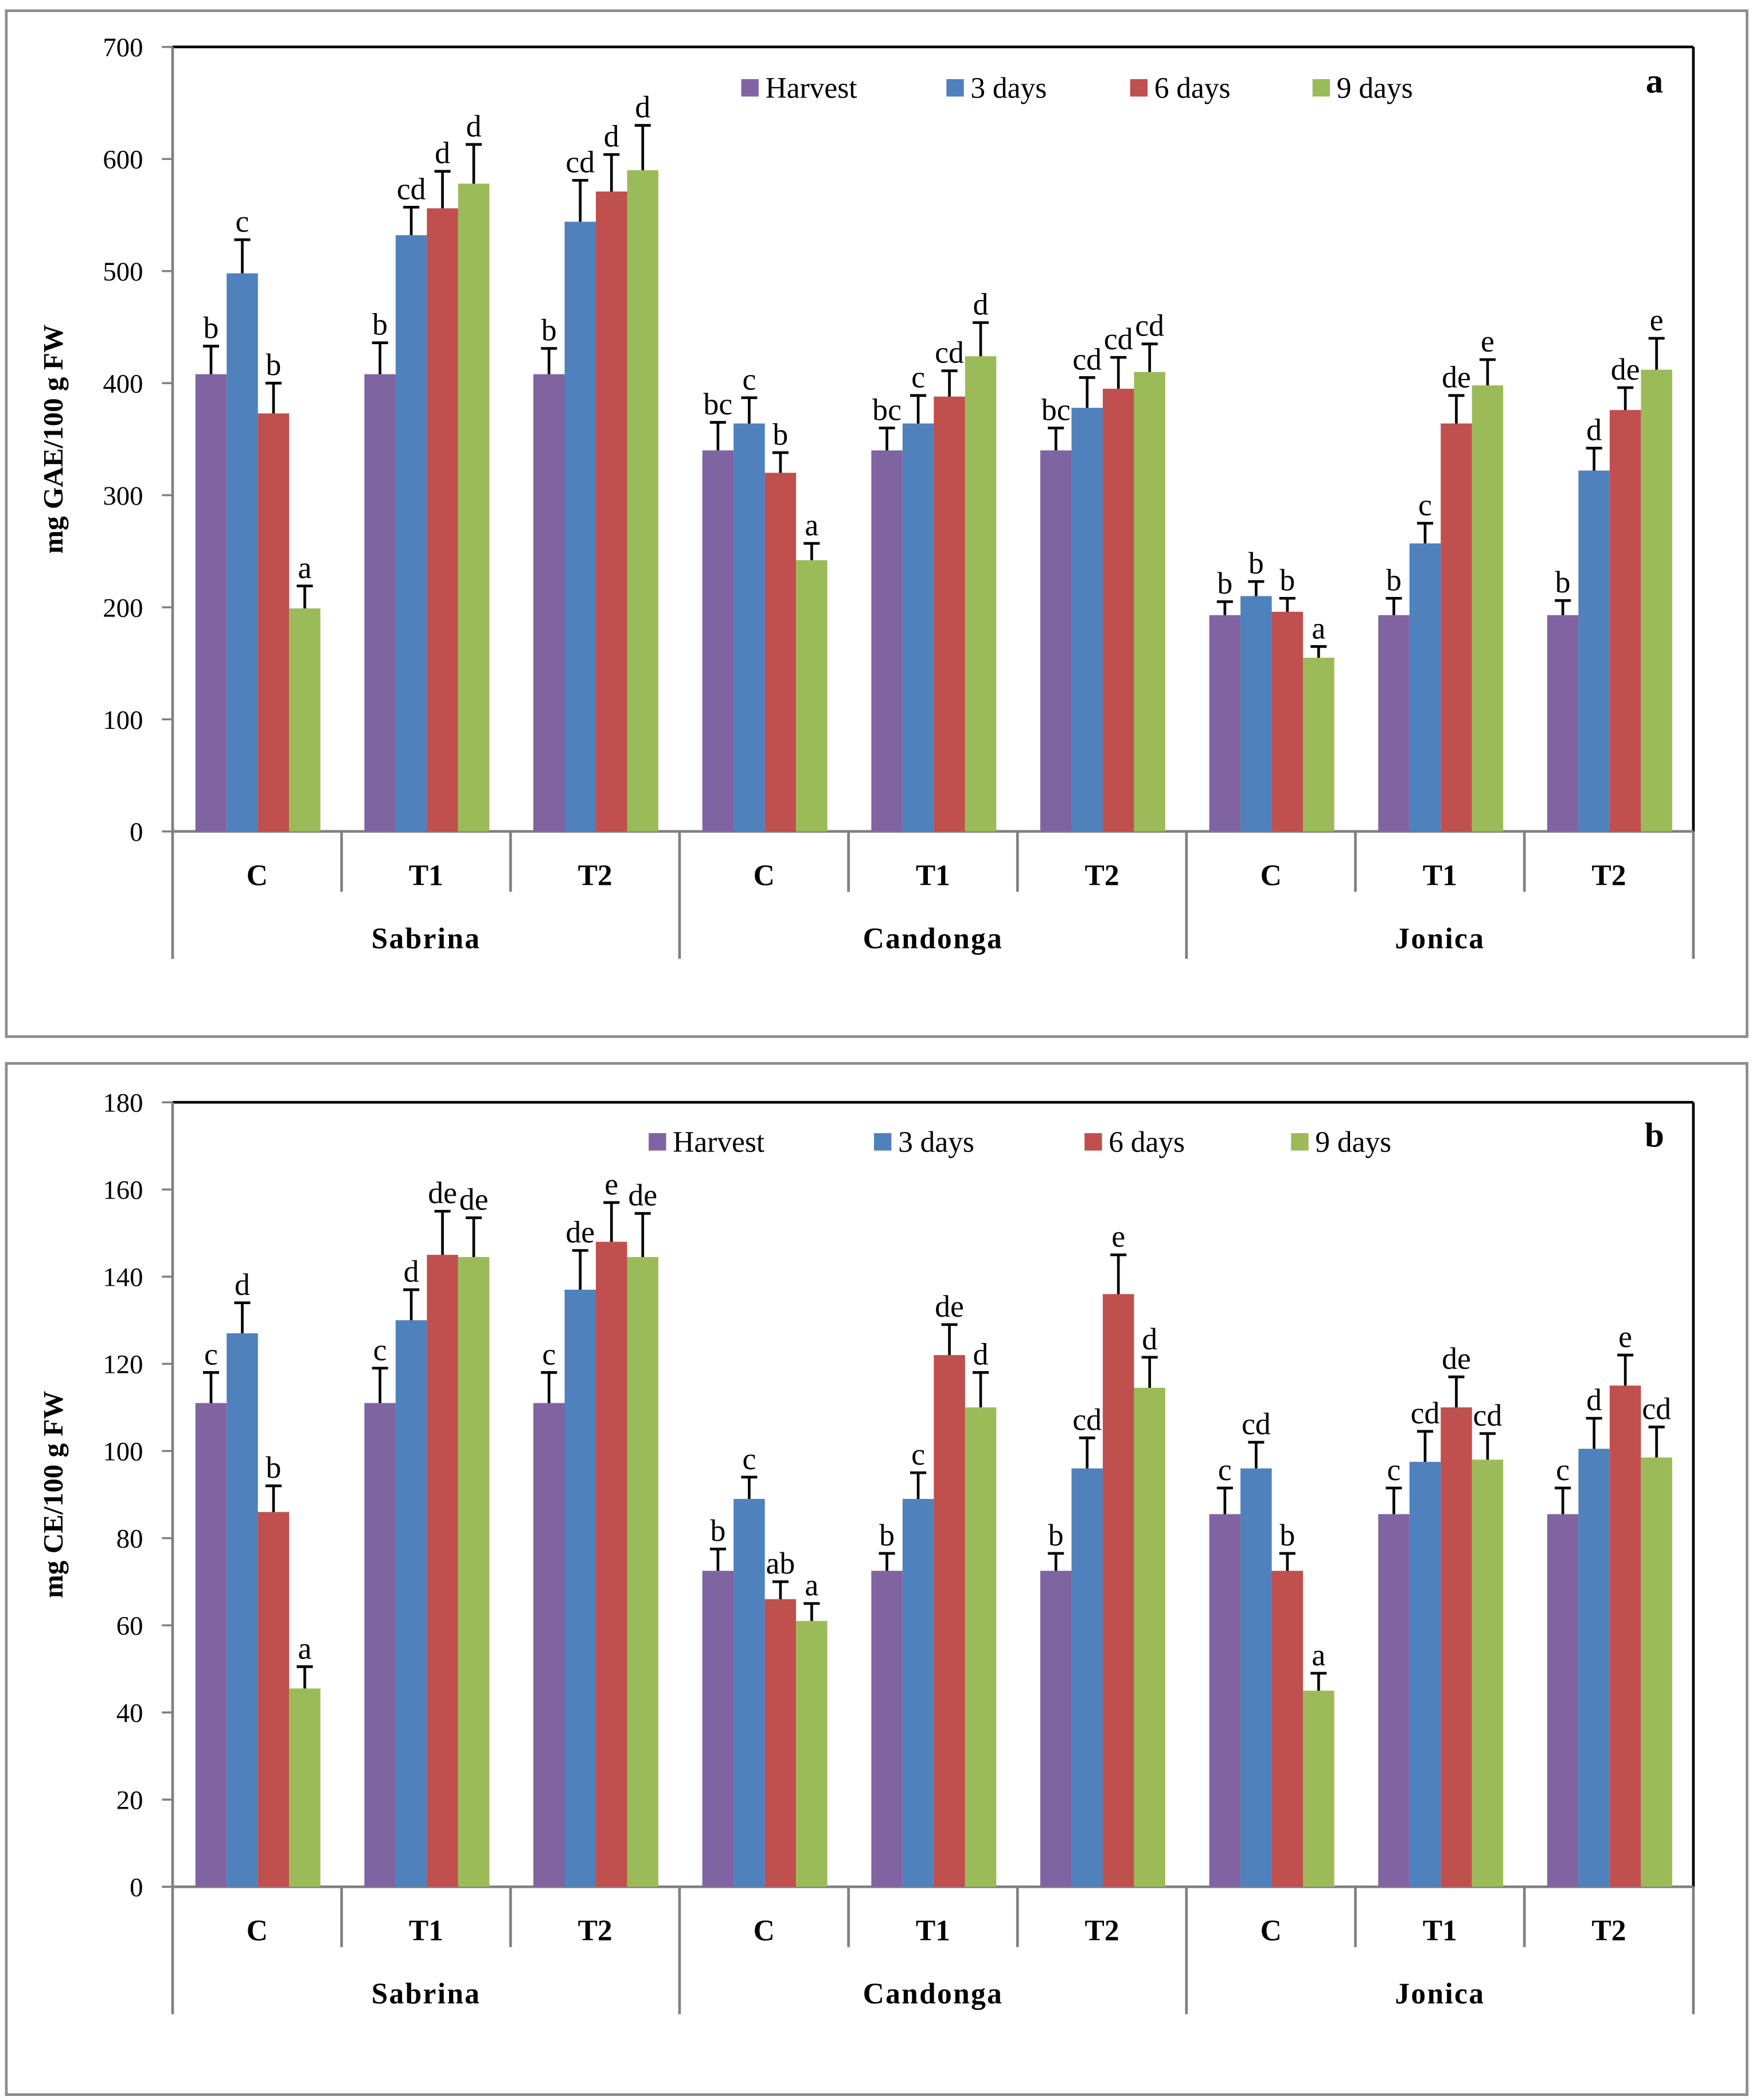  What do you see at coordinates (1353, 1142) in the screenshot?
I see `legend-label: 9 days` at bounding box center [1353, 1142].